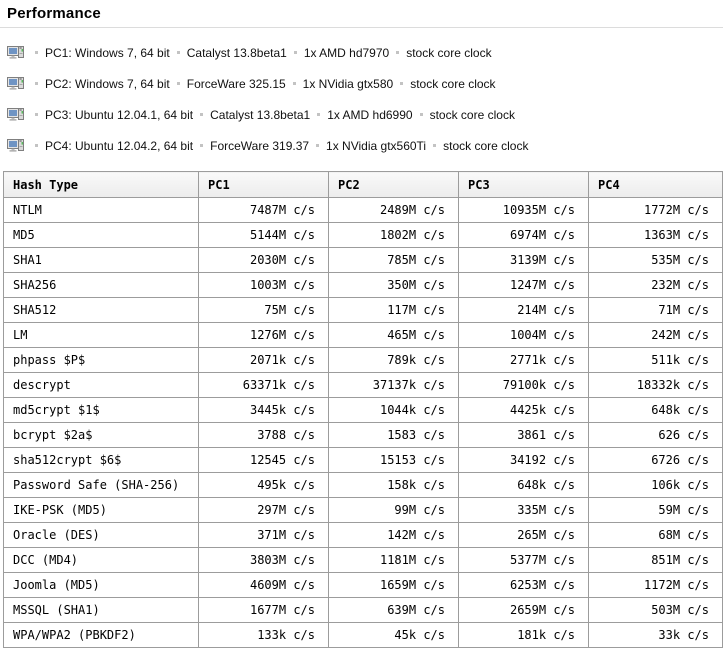 The height and width of the screenshot is (648, 728). Describe the element at coordinates (263, 585) in the screenshot. I see `pc1-value-cell: 4609M c/s` at that location.